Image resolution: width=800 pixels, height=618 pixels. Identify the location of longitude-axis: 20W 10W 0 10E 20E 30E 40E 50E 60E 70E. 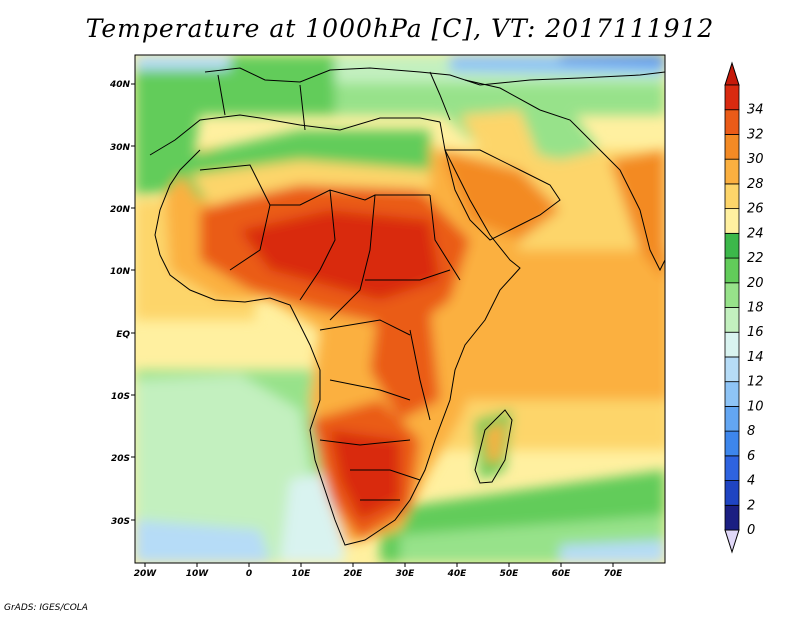
(378, 571).